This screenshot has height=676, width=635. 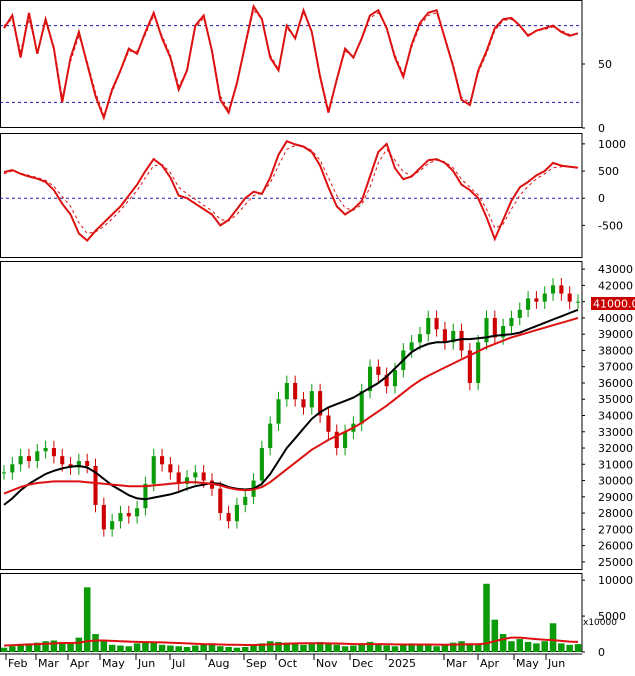 What do you see at coordinates (291, 191) in the screenshot?
I see `macd-macd-line` at bounding box center [291, 191].